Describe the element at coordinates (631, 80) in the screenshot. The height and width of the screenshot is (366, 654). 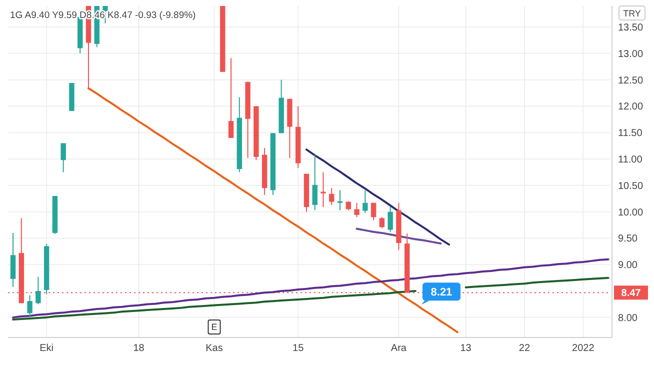
I see `y-tick-label: 12.50` at that location.